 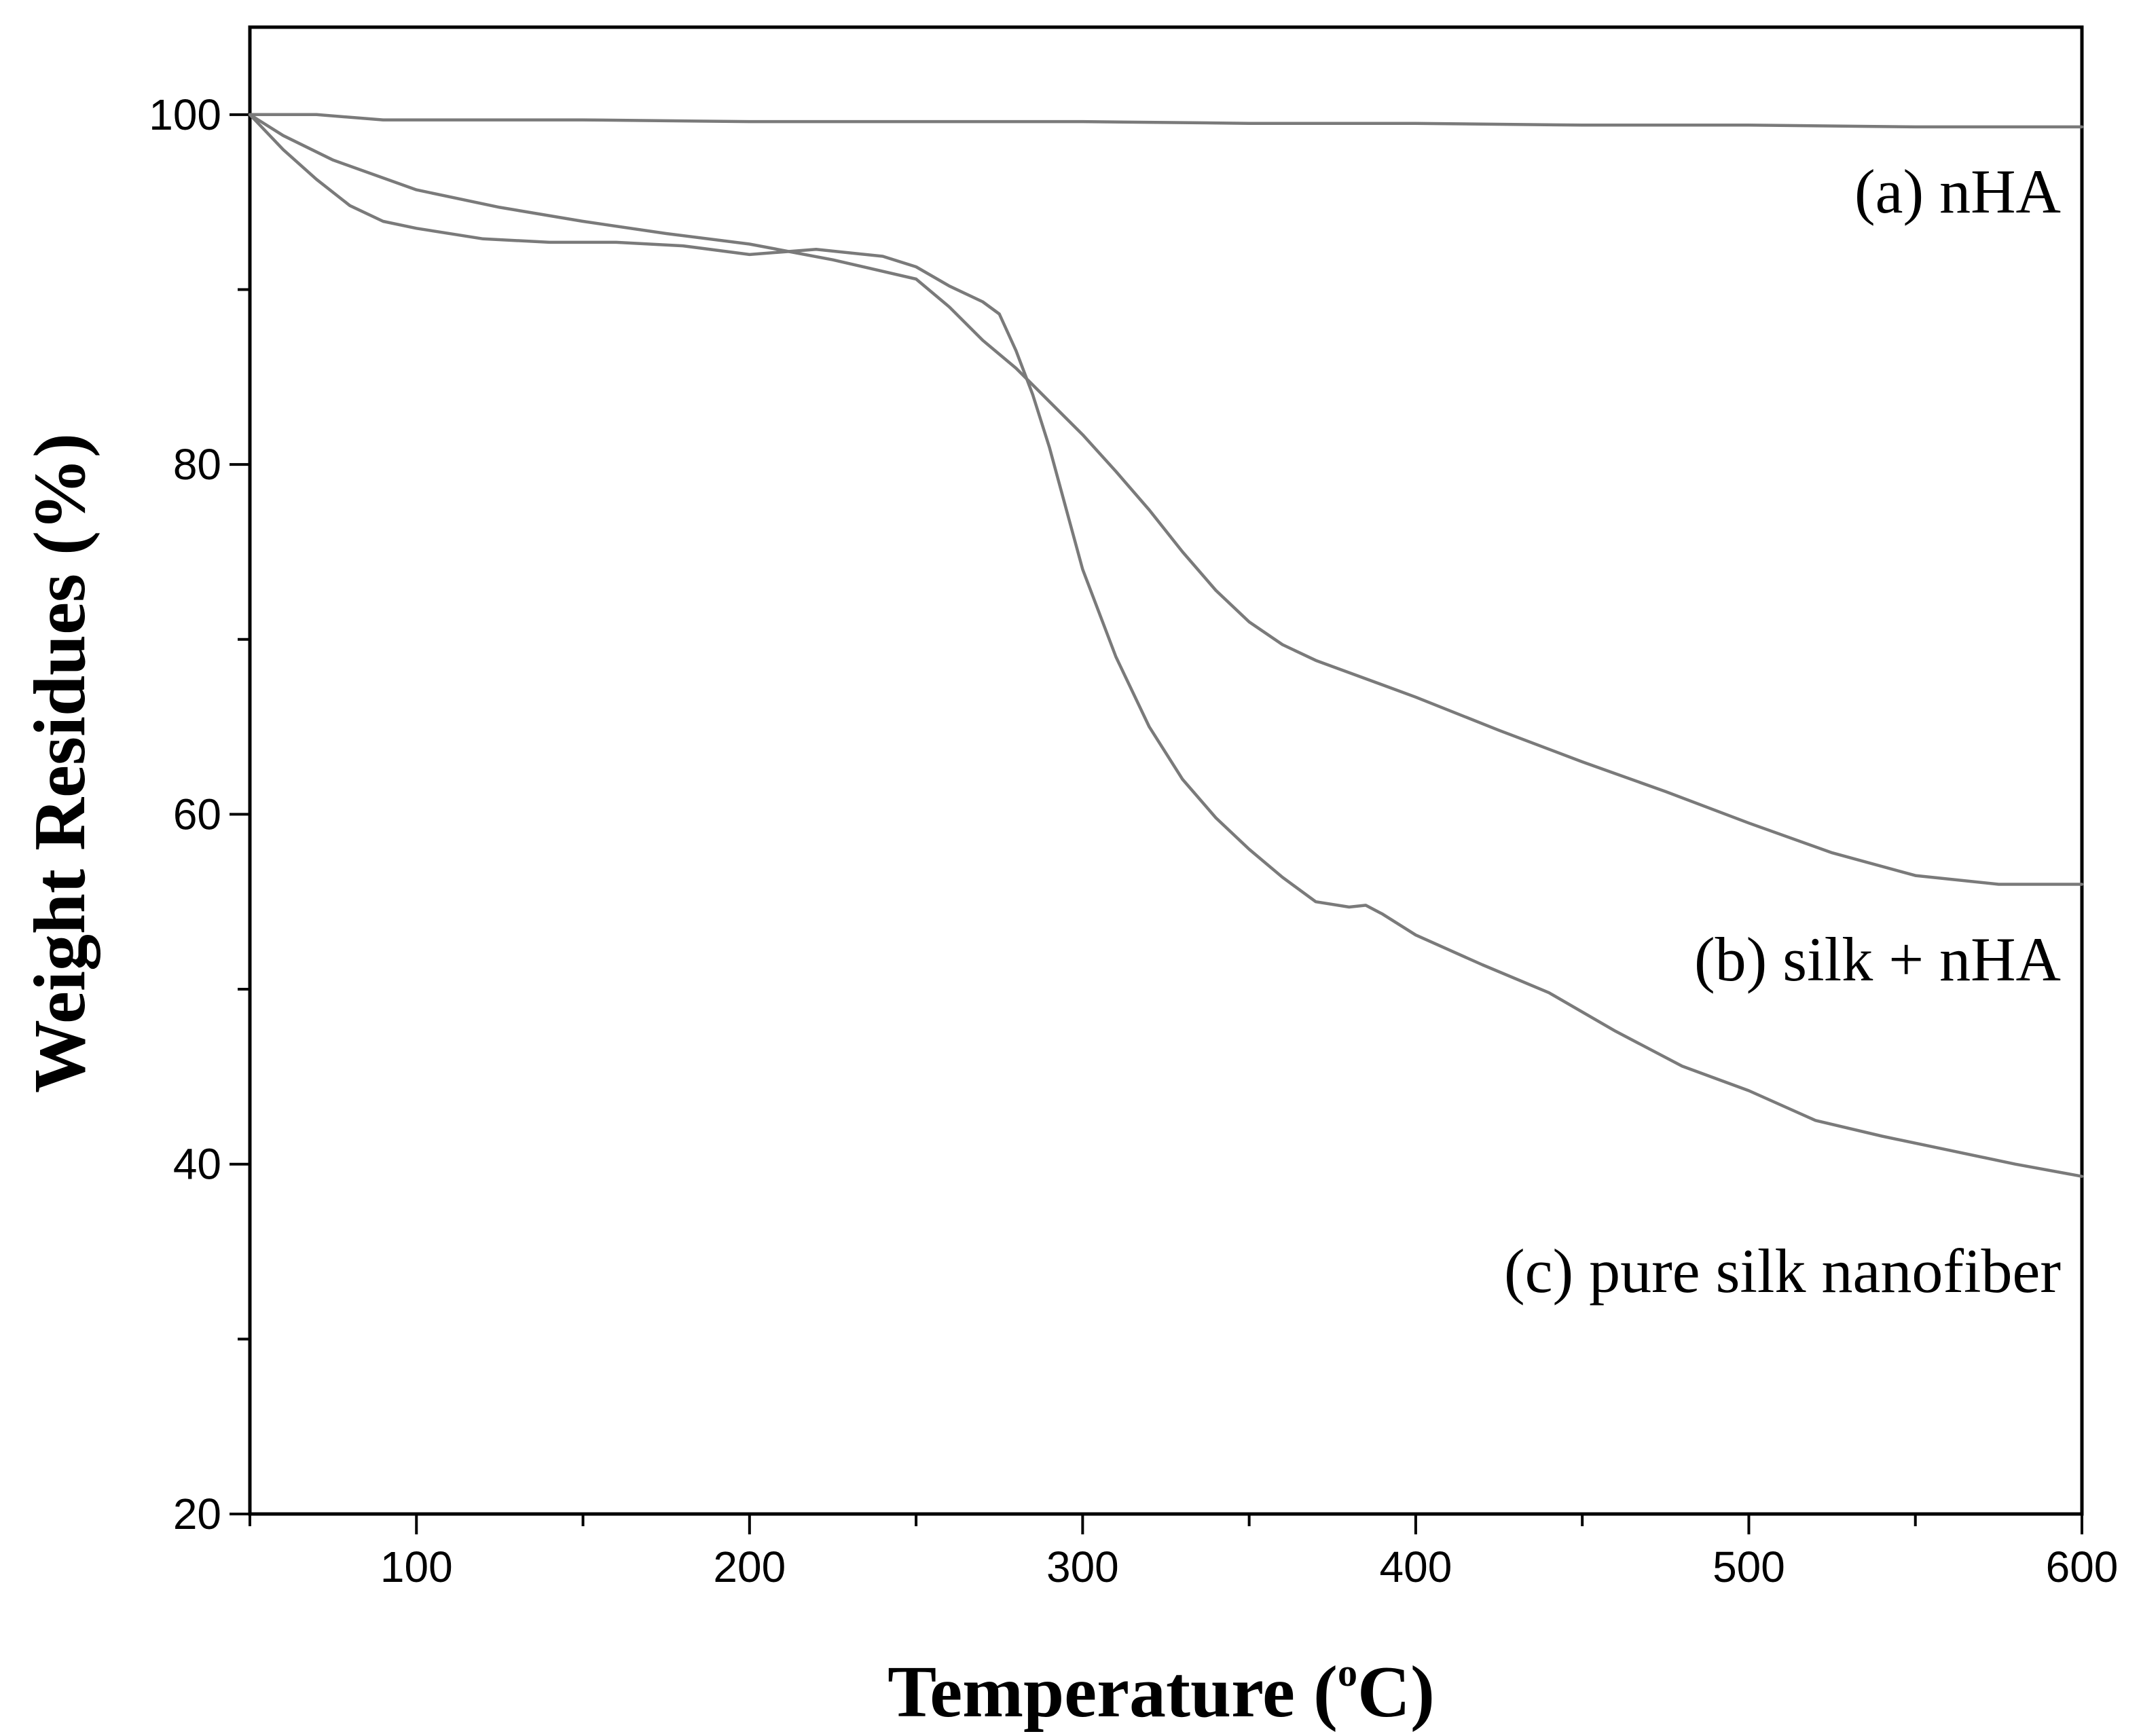 I want to click on x-axis-title: Temperature (oC), so click(x=1161, y=1692).